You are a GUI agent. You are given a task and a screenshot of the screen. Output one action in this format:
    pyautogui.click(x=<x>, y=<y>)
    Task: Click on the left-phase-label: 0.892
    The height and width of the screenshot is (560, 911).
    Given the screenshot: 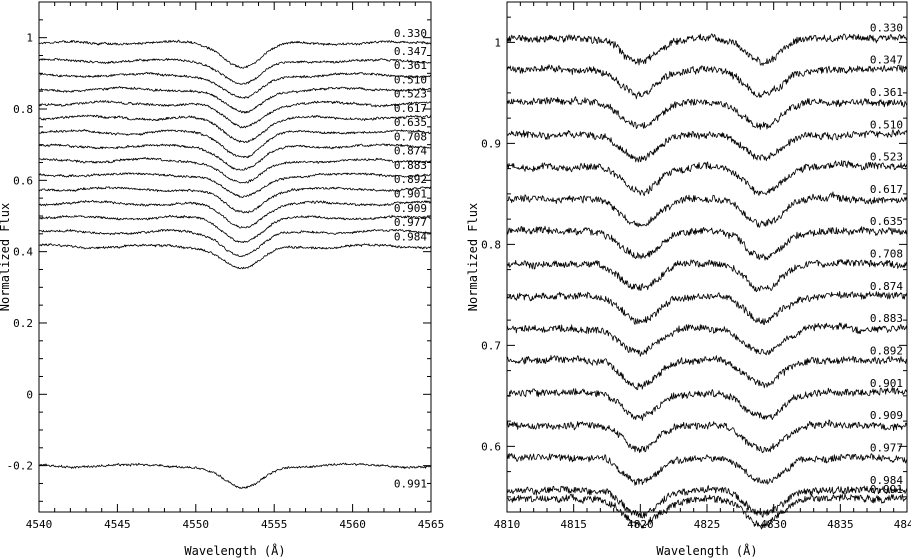 What is the action you would take?
    pyautogui.click(x=410, y=179)
    